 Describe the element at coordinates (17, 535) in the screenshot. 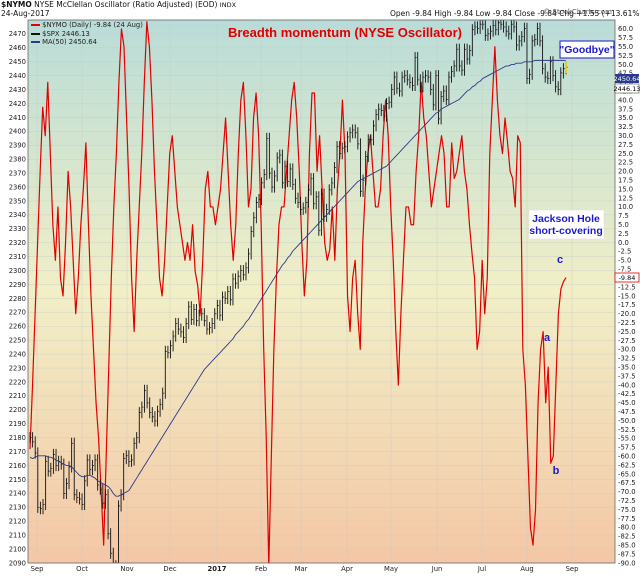

I see `left-tick-label: 2110` at that location.